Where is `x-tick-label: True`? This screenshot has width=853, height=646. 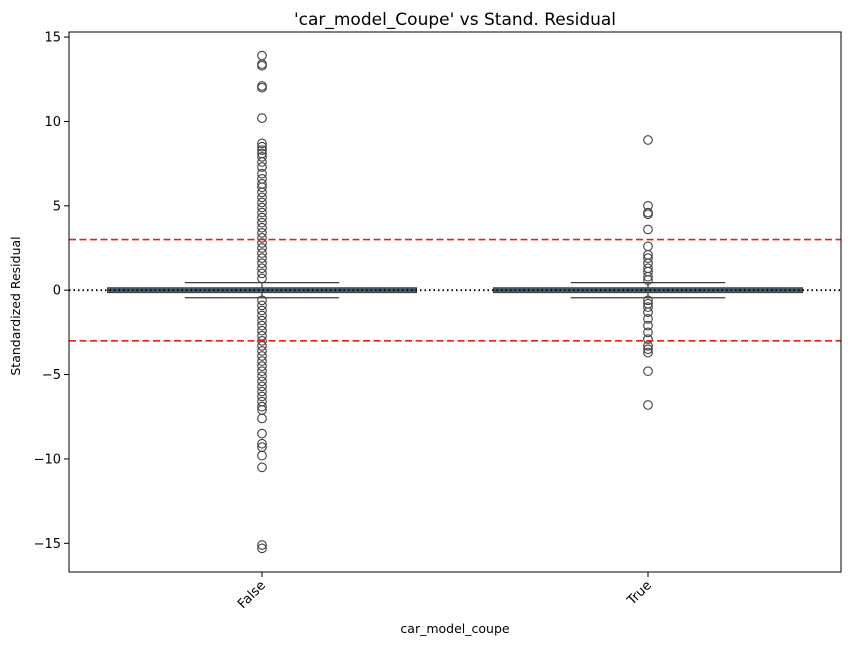
x-tick-label: True is located at coordinates (639, 593).